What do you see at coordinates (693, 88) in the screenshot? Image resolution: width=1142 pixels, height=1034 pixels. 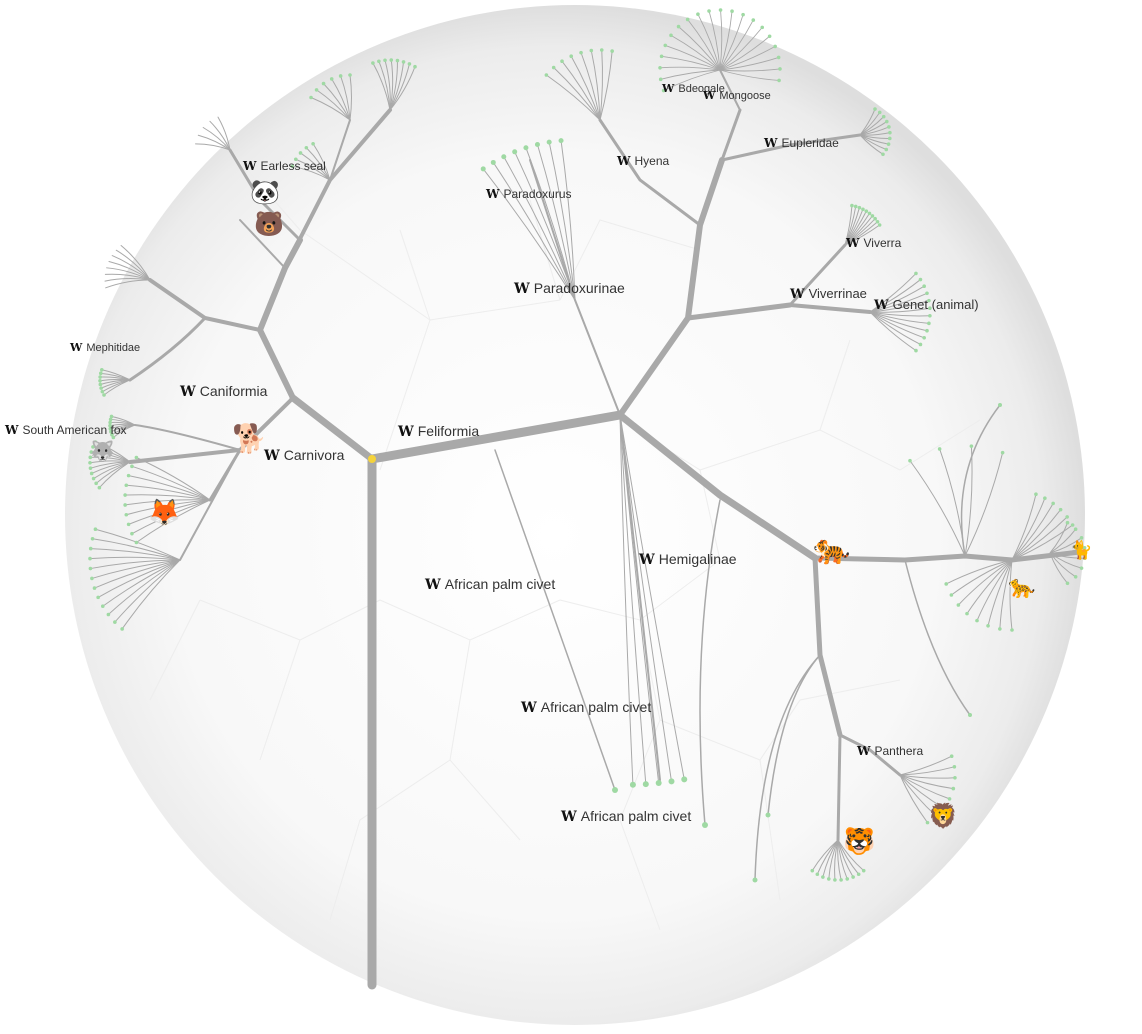 I see `node-label-bdeogale: W Bdeogale` at bounding box center [693, 88].